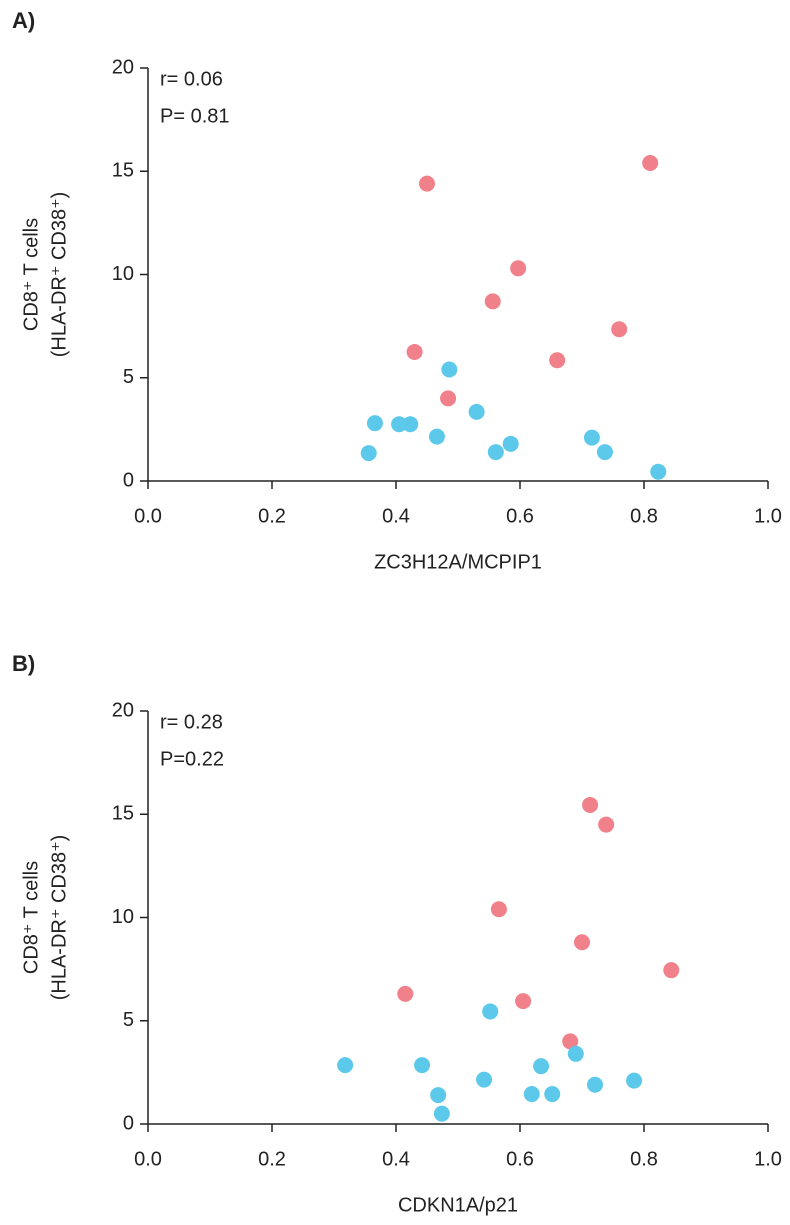 The height and width of the screenshot is (1225, 790). Describe the element at coordinates (23, 663) in the screenshot. I see `panel-label: B)` at that location.